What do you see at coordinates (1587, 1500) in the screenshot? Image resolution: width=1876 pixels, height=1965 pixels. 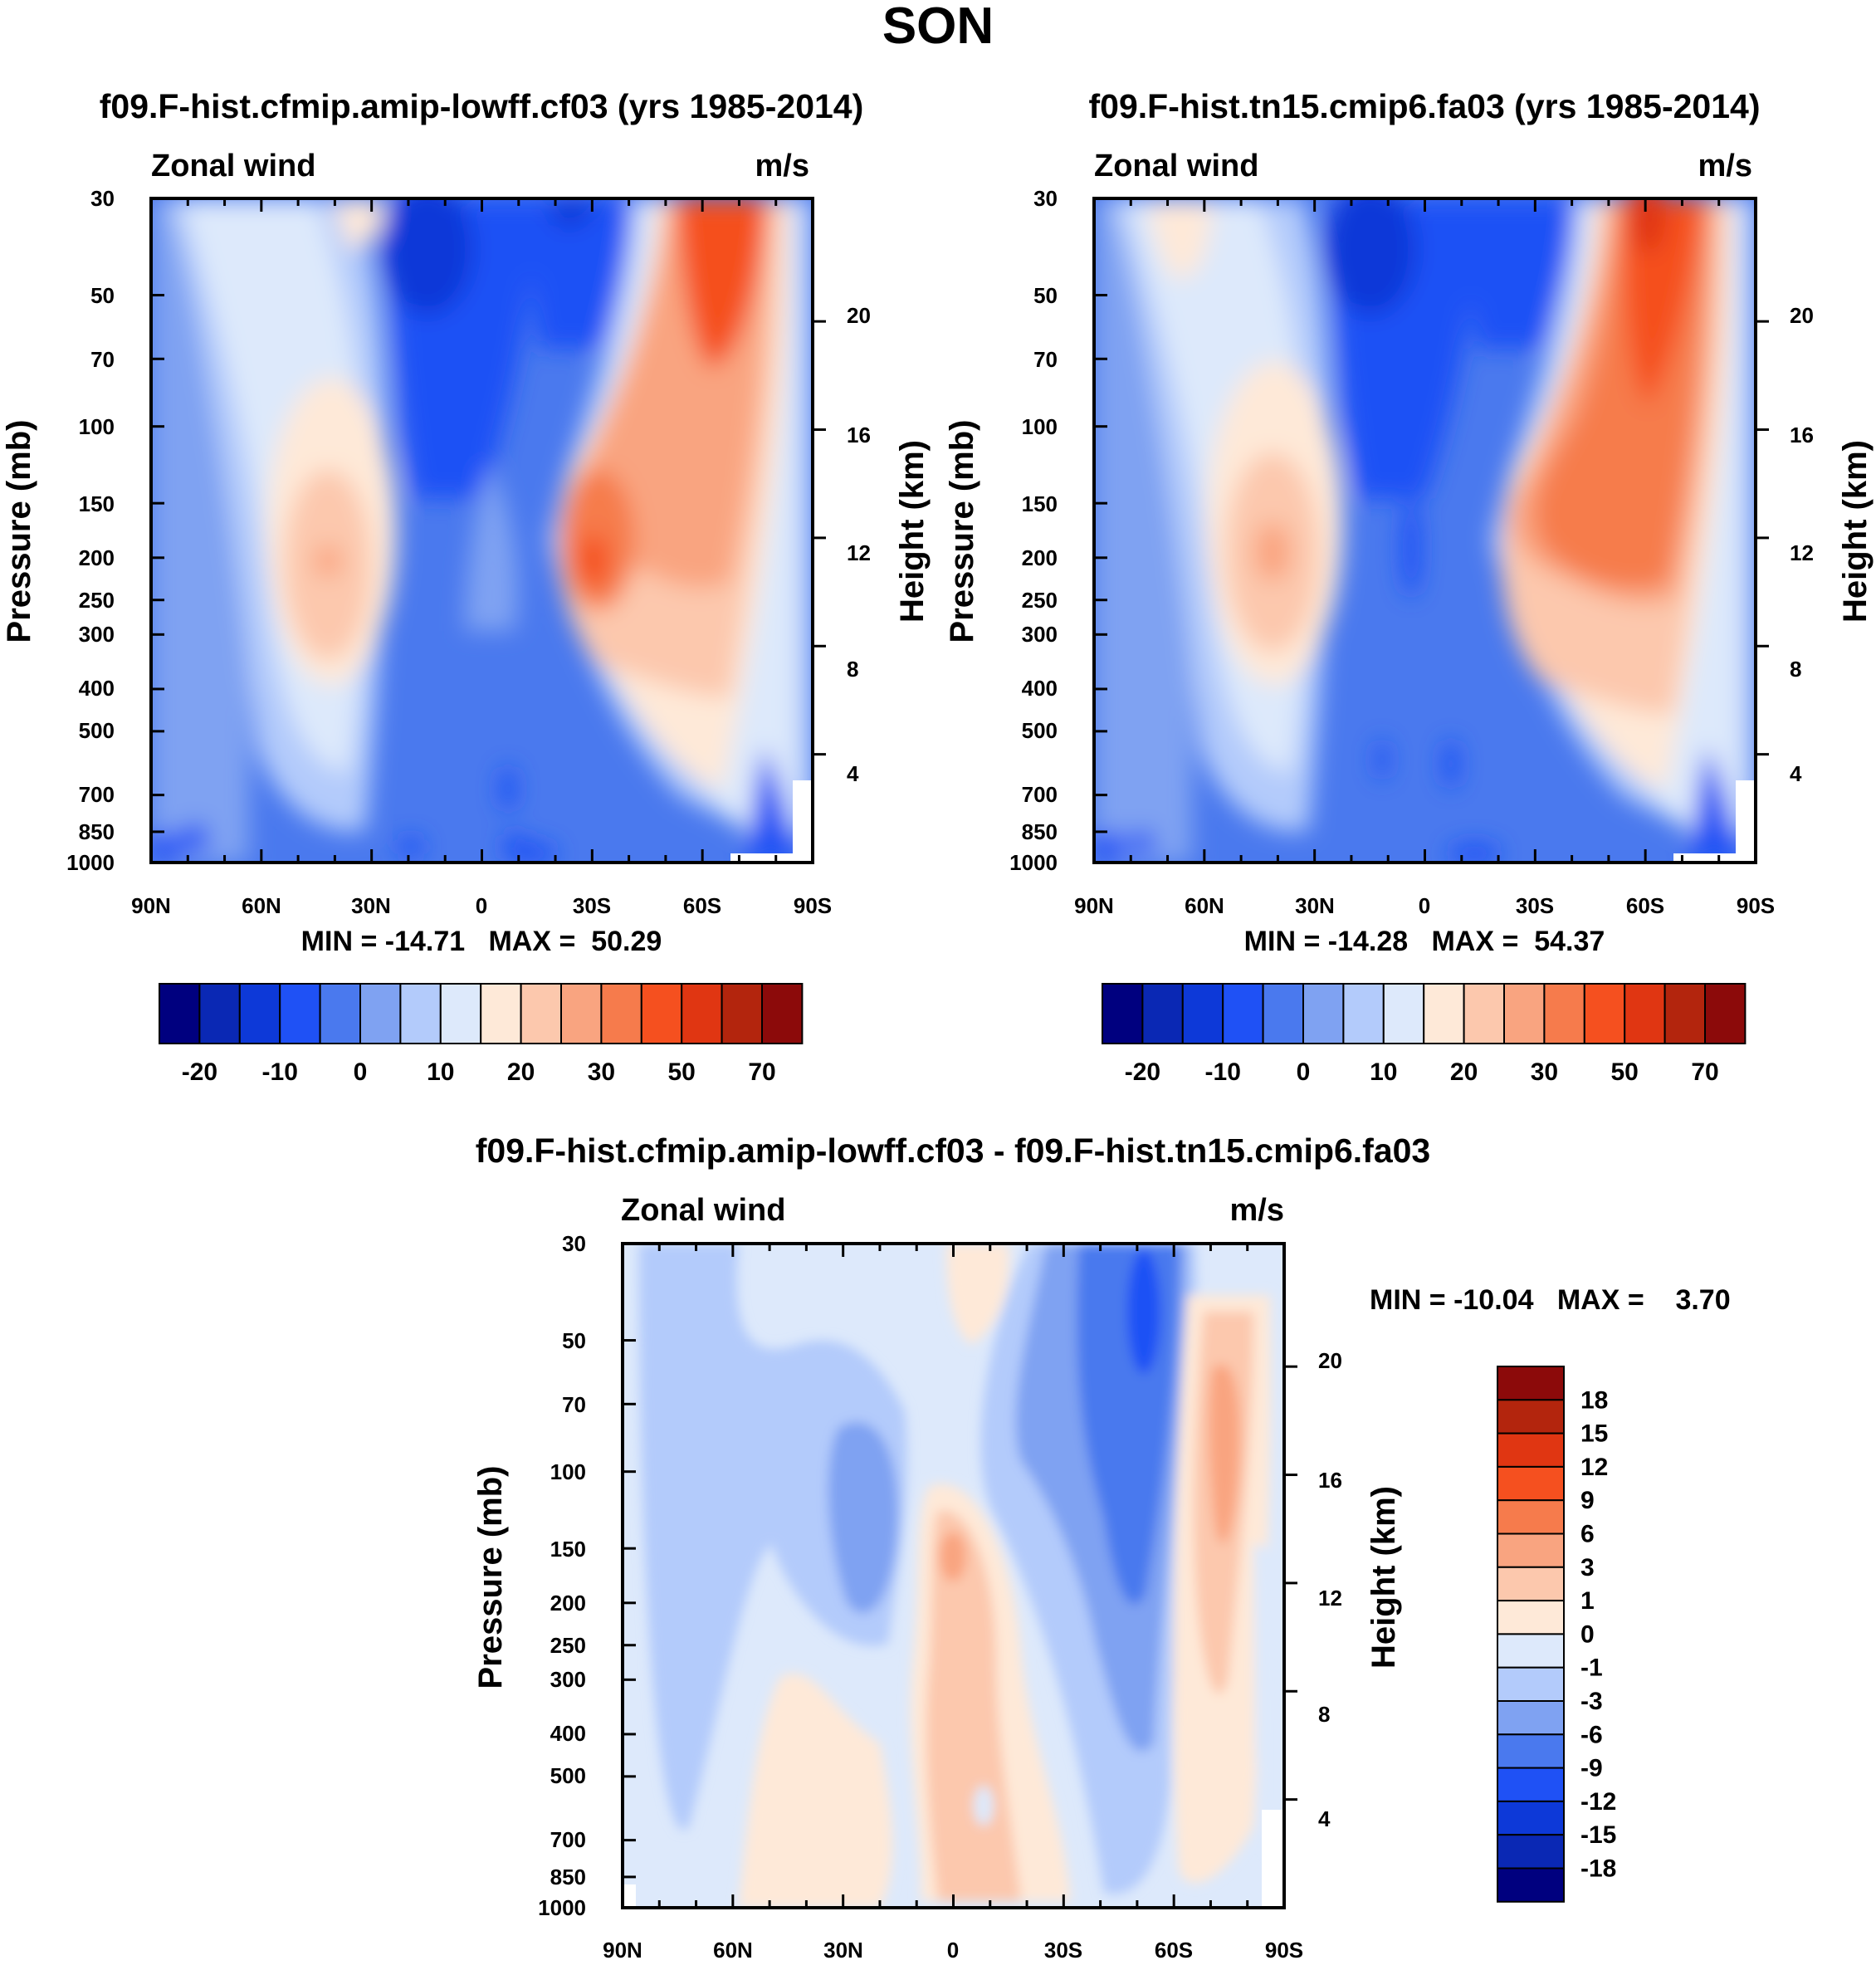 I see `colorbar-label: 9` at bounding box center [1587, 1500].